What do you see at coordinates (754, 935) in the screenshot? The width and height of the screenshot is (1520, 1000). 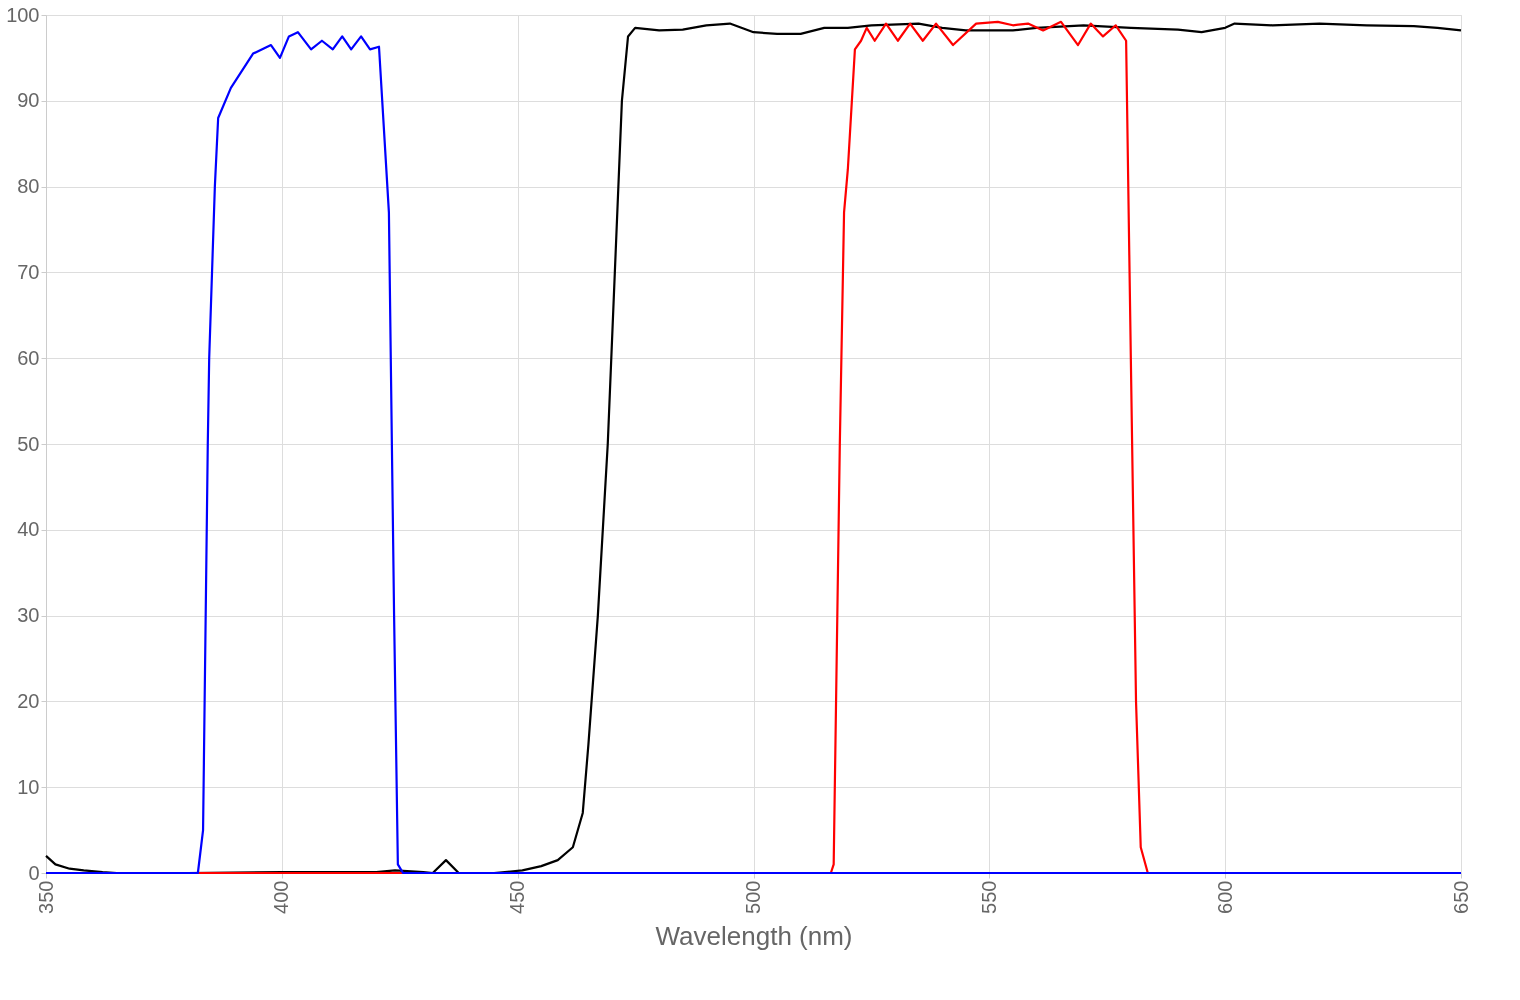 I see `x-axis-title: Wavelength (nm)` at bounding box center [754, 935].